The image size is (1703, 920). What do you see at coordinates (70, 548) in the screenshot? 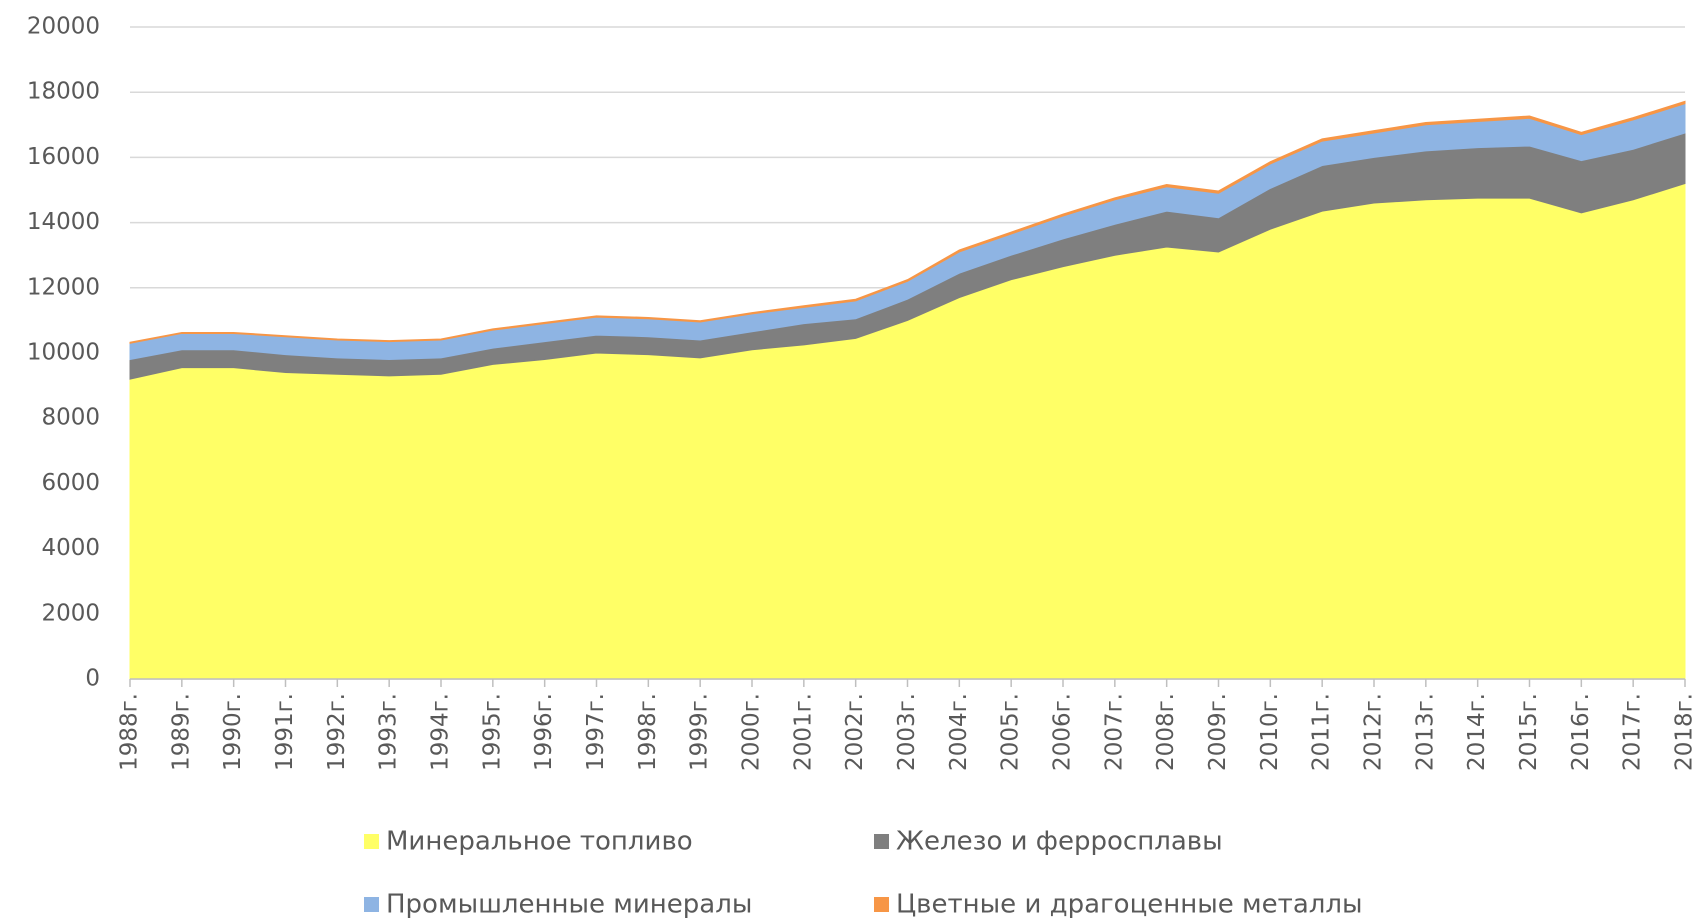
I see `y-tick-label: 4000` at bounding box center [70, 548].